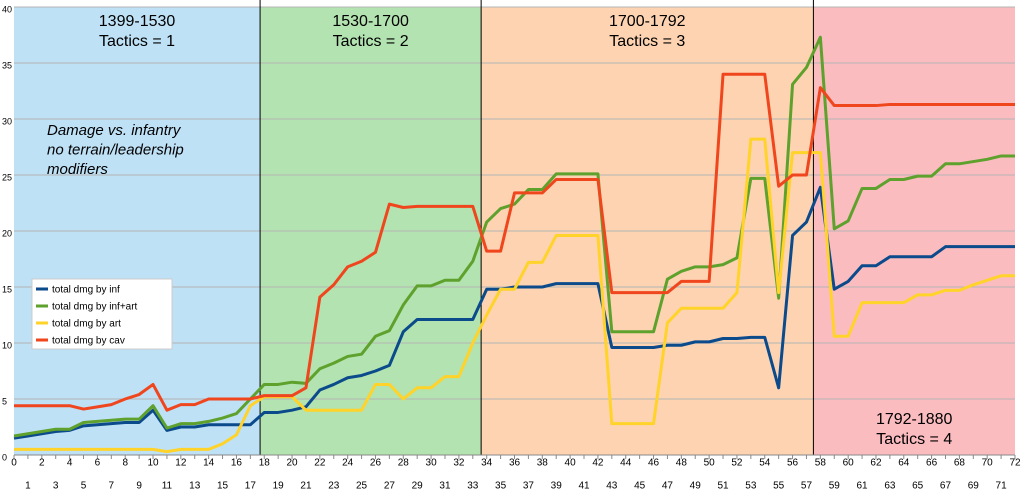 This screenshot has width=1023, height=497. I want to click on y-tick-label: 25, so click(7, 177).